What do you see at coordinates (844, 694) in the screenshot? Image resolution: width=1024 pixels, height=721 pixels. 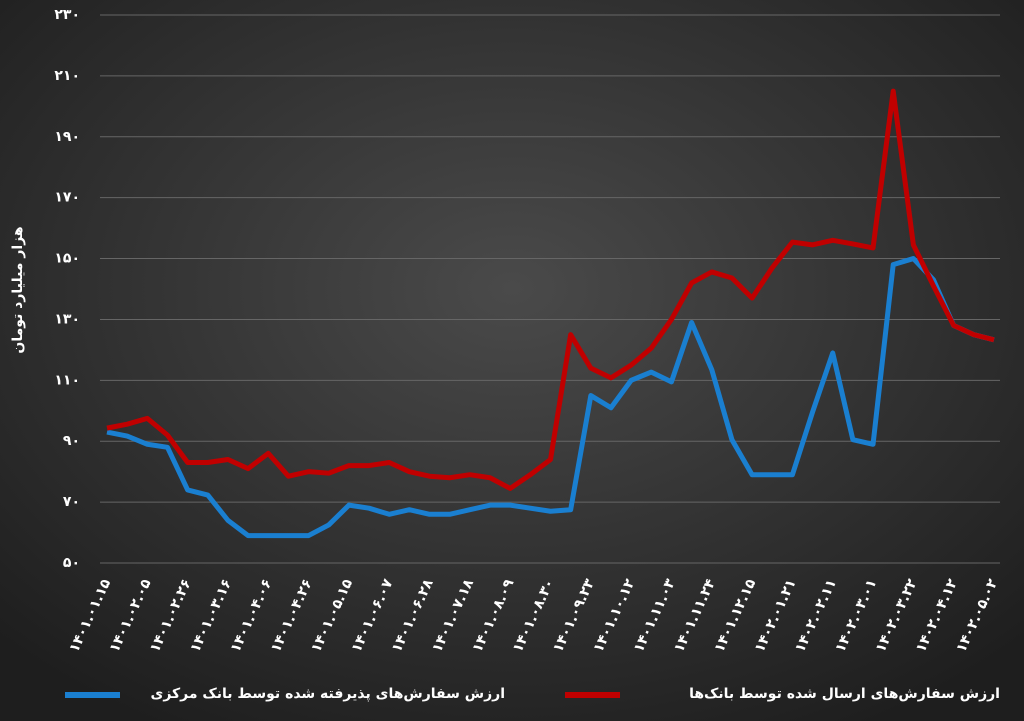 I see `legend-label: ارزش سفارش‌های ارسال شده توسط بانک‌ها` at bounding box center [844, 694].